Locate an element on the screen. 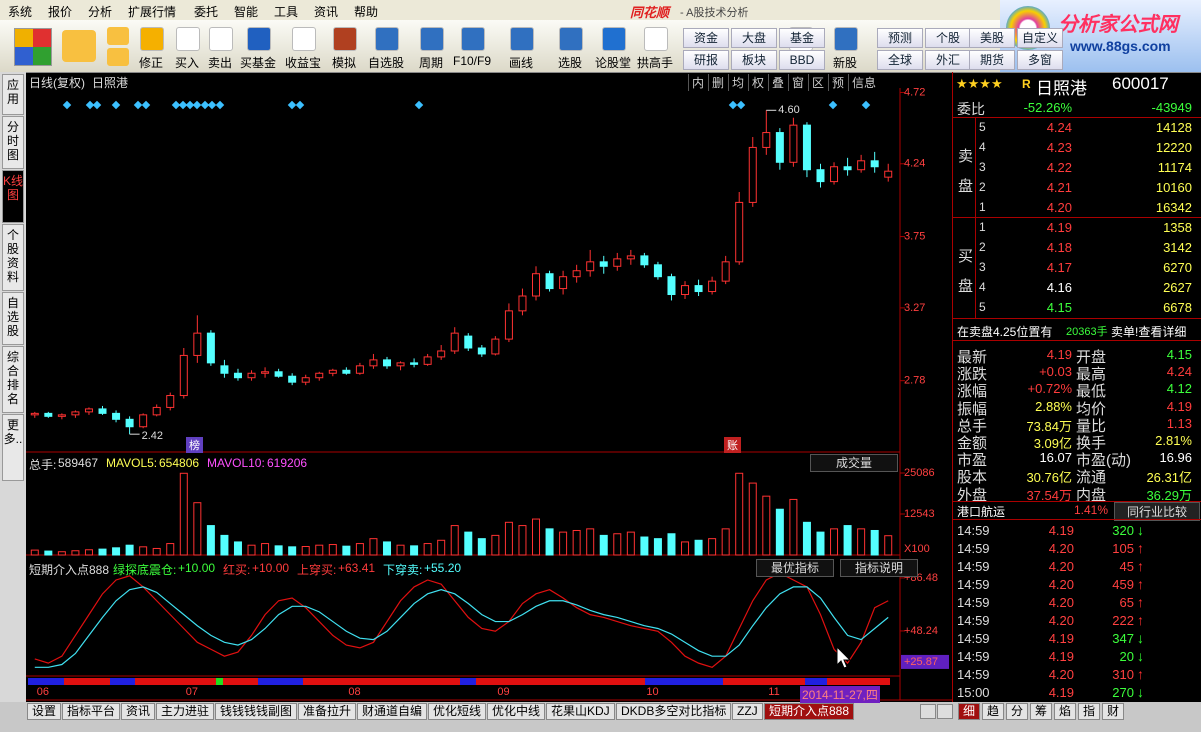  chart-tool: 预 is located at coordinates (837, 82).